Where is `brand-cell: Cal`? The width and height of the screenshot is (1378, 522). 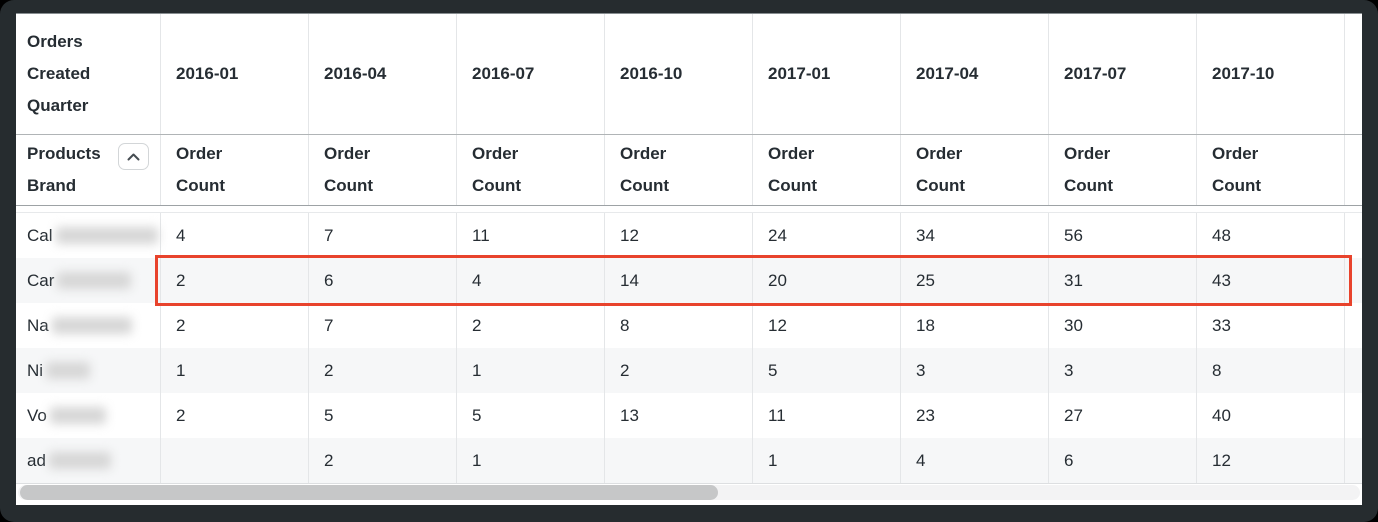
brand-cell: Cal is located at coordinates (88, 235).